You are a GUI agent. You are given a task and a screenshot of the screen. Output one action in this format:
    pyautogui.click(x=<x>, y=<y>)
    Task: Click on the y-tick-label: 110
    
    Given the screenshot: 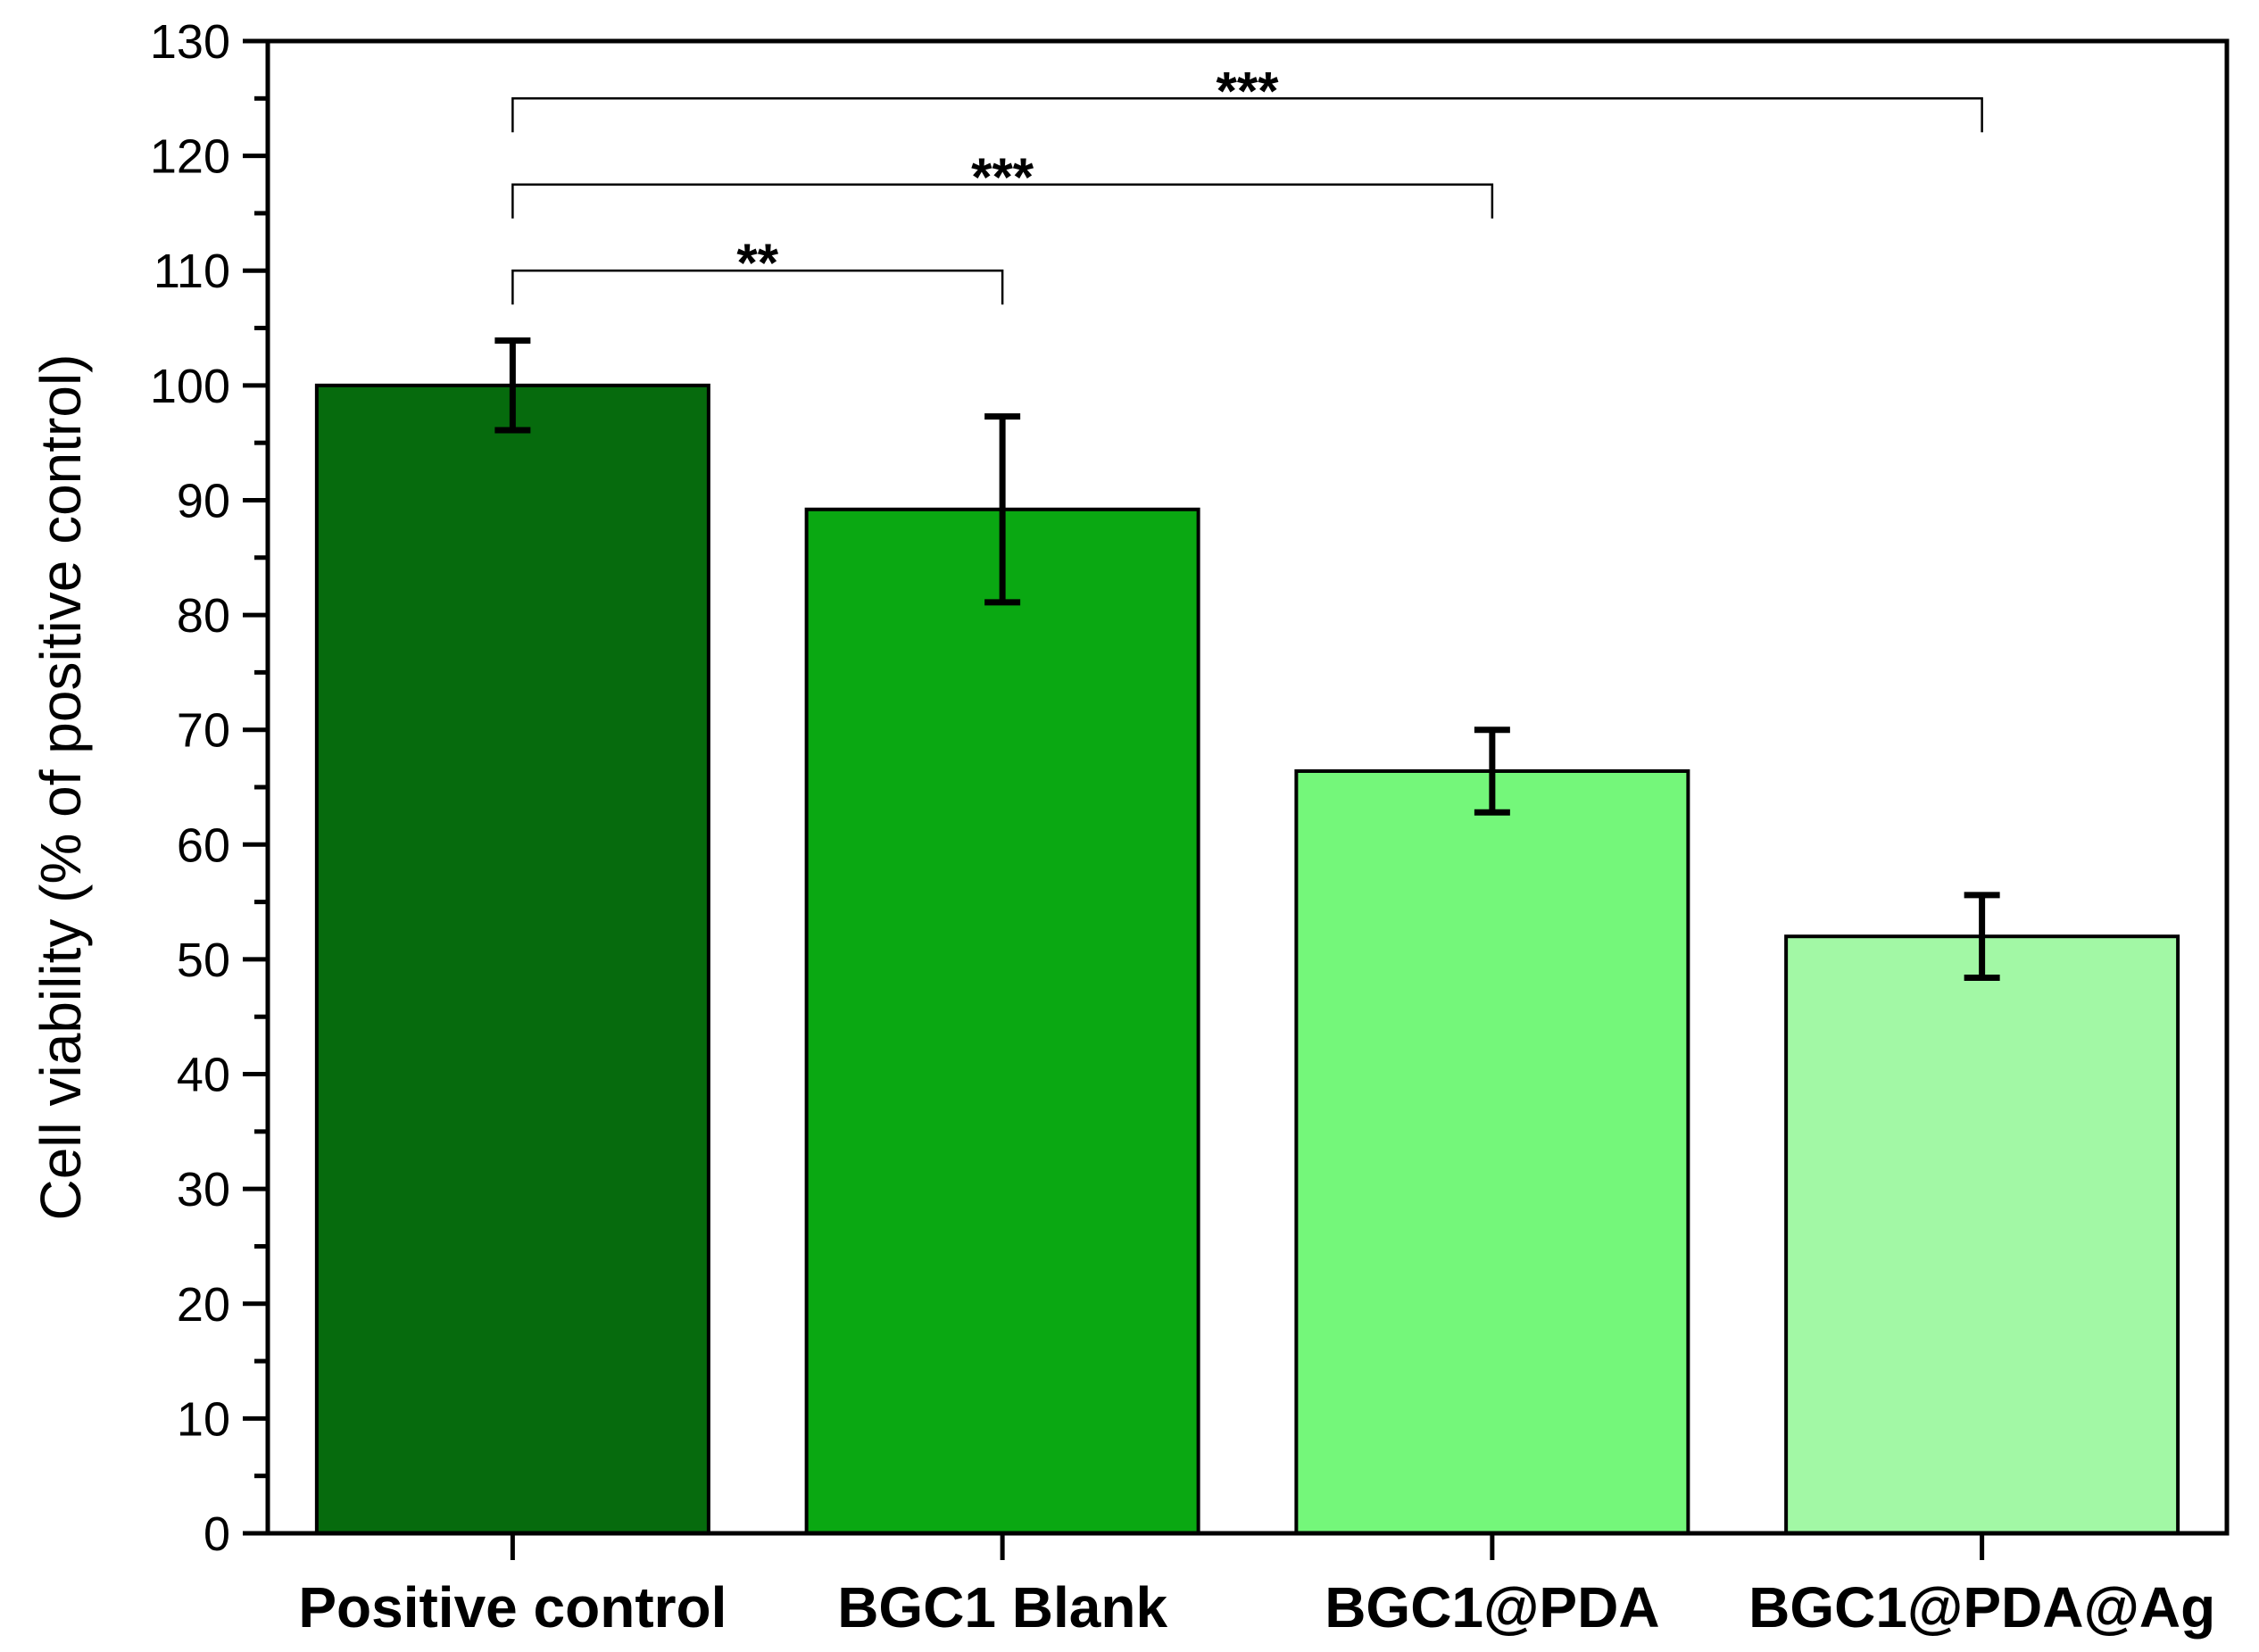 What is the action you would take?
    pyautogui.click(x=192, y=272)
    